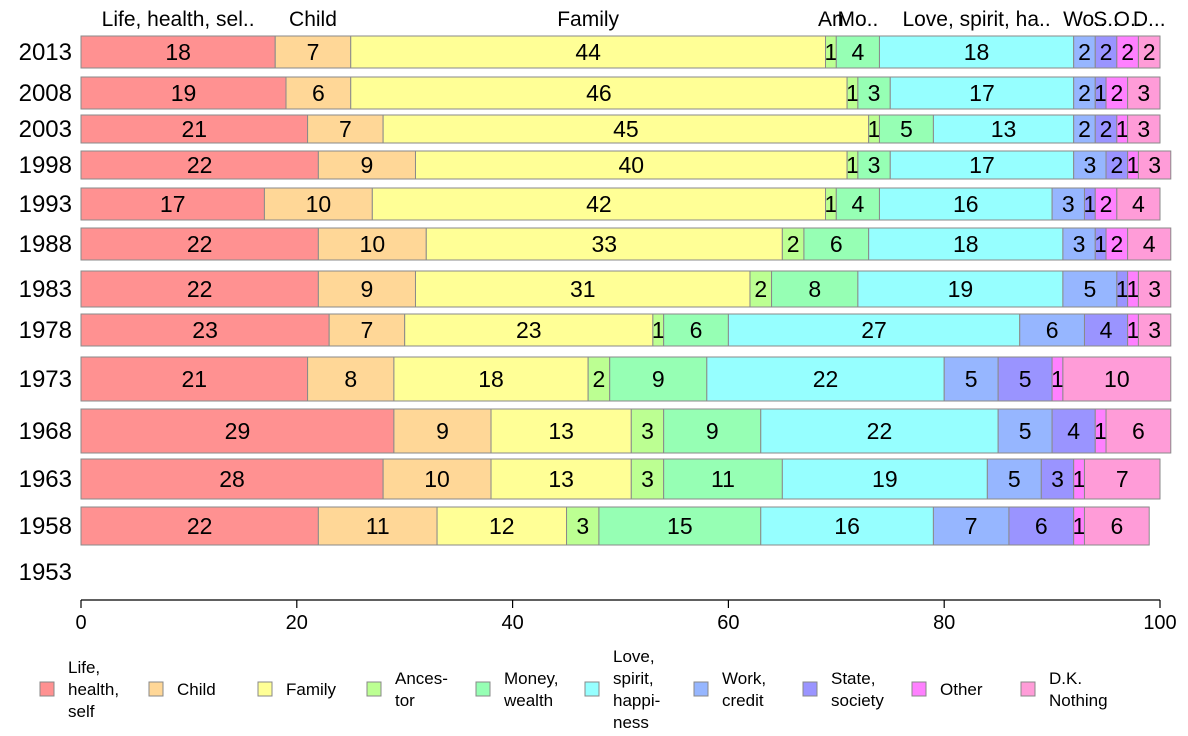 Image resolution: width=1188 pixels, height=736 pixels. Describe the element at coordinates (582, 526) in the screenshot. I see `bar-value-label-1958-ancestor: 3` at that location.